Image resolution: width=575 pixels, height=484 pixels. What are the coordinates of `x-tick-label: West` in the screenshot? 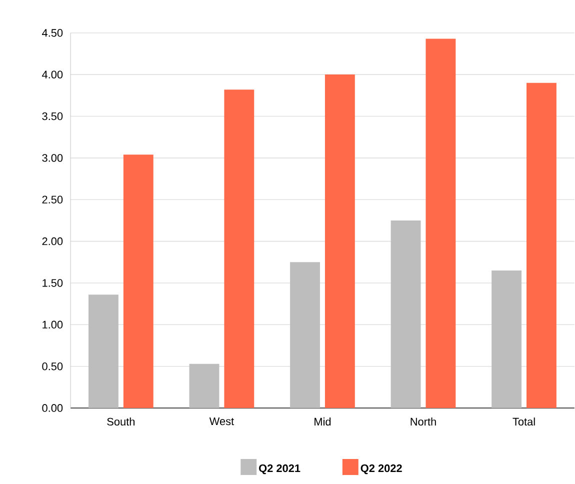 It's located at (221, 422).